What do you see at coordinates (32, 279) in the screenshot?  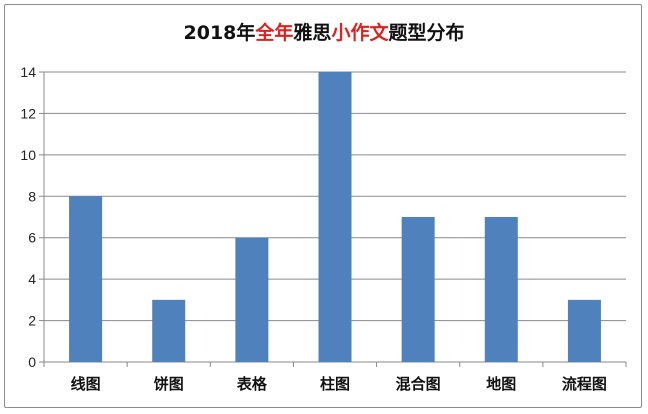 I see `y-tick-label: 4` at bounding box center [32, 279].